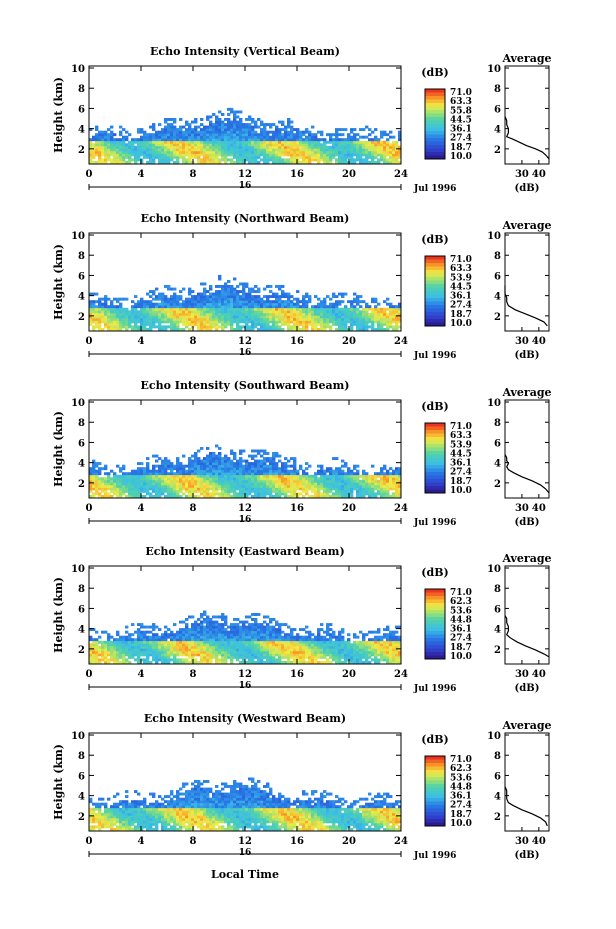 The image size is (616, 929). I want to click on colorbar-unit: (dB), so click(434, 72).